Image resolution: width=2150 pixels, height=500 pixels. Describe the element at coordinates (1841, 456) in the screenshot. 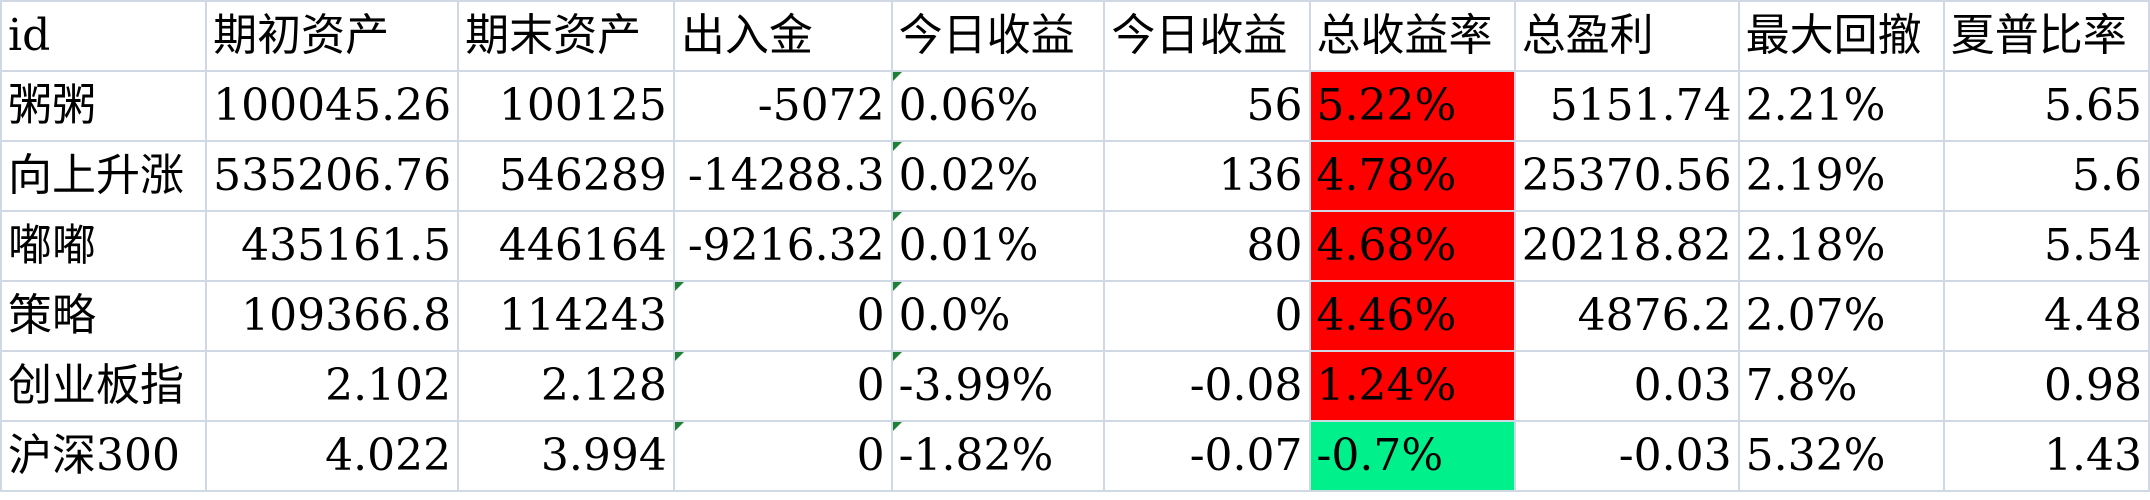

I see `cell-max-drawdown: 5.32%` at that location.